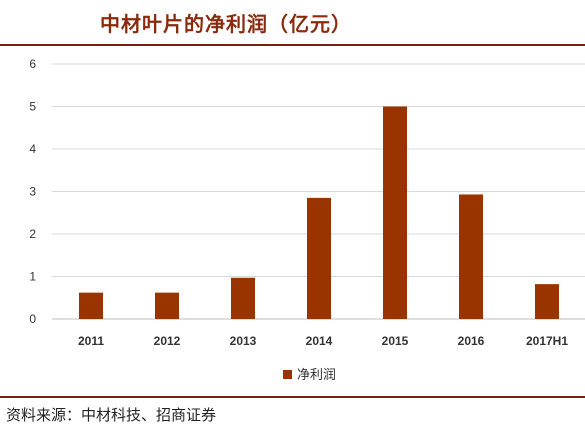  What do you see at coordinates (91, 341) in the screenshot?
I see `x-tick-label: 2011` at bounding box center [91, 341].